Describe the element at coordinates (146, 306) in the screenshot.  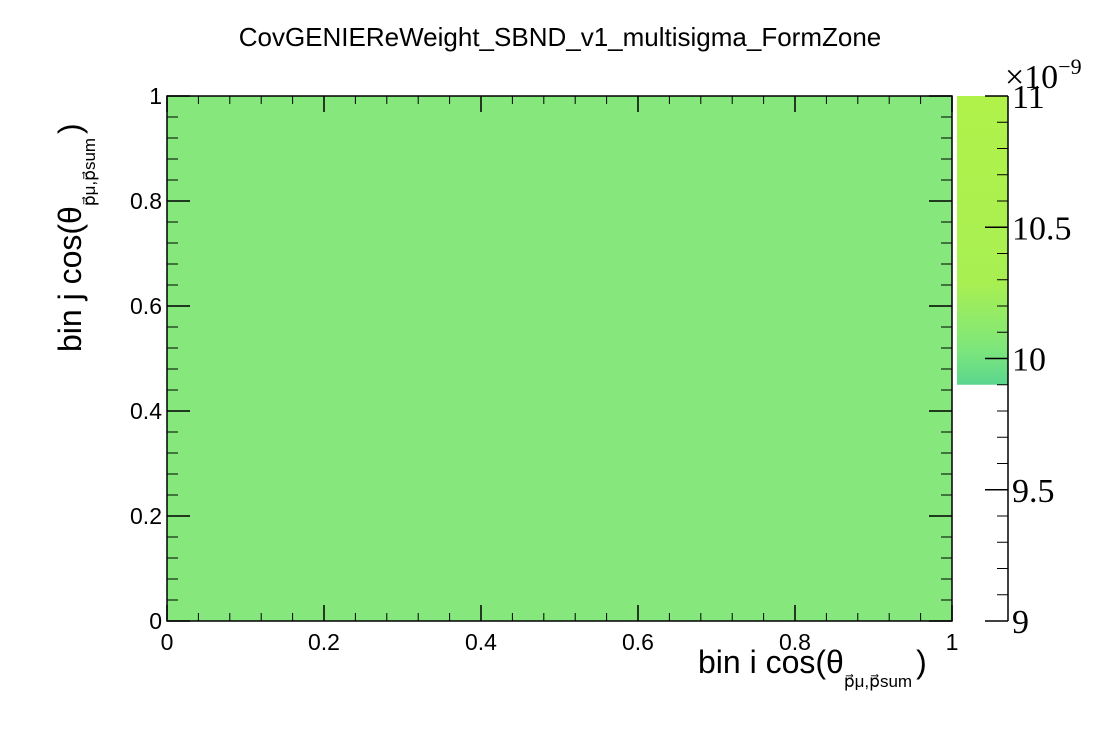
I see `y-tick-label: 0.6` at that location.